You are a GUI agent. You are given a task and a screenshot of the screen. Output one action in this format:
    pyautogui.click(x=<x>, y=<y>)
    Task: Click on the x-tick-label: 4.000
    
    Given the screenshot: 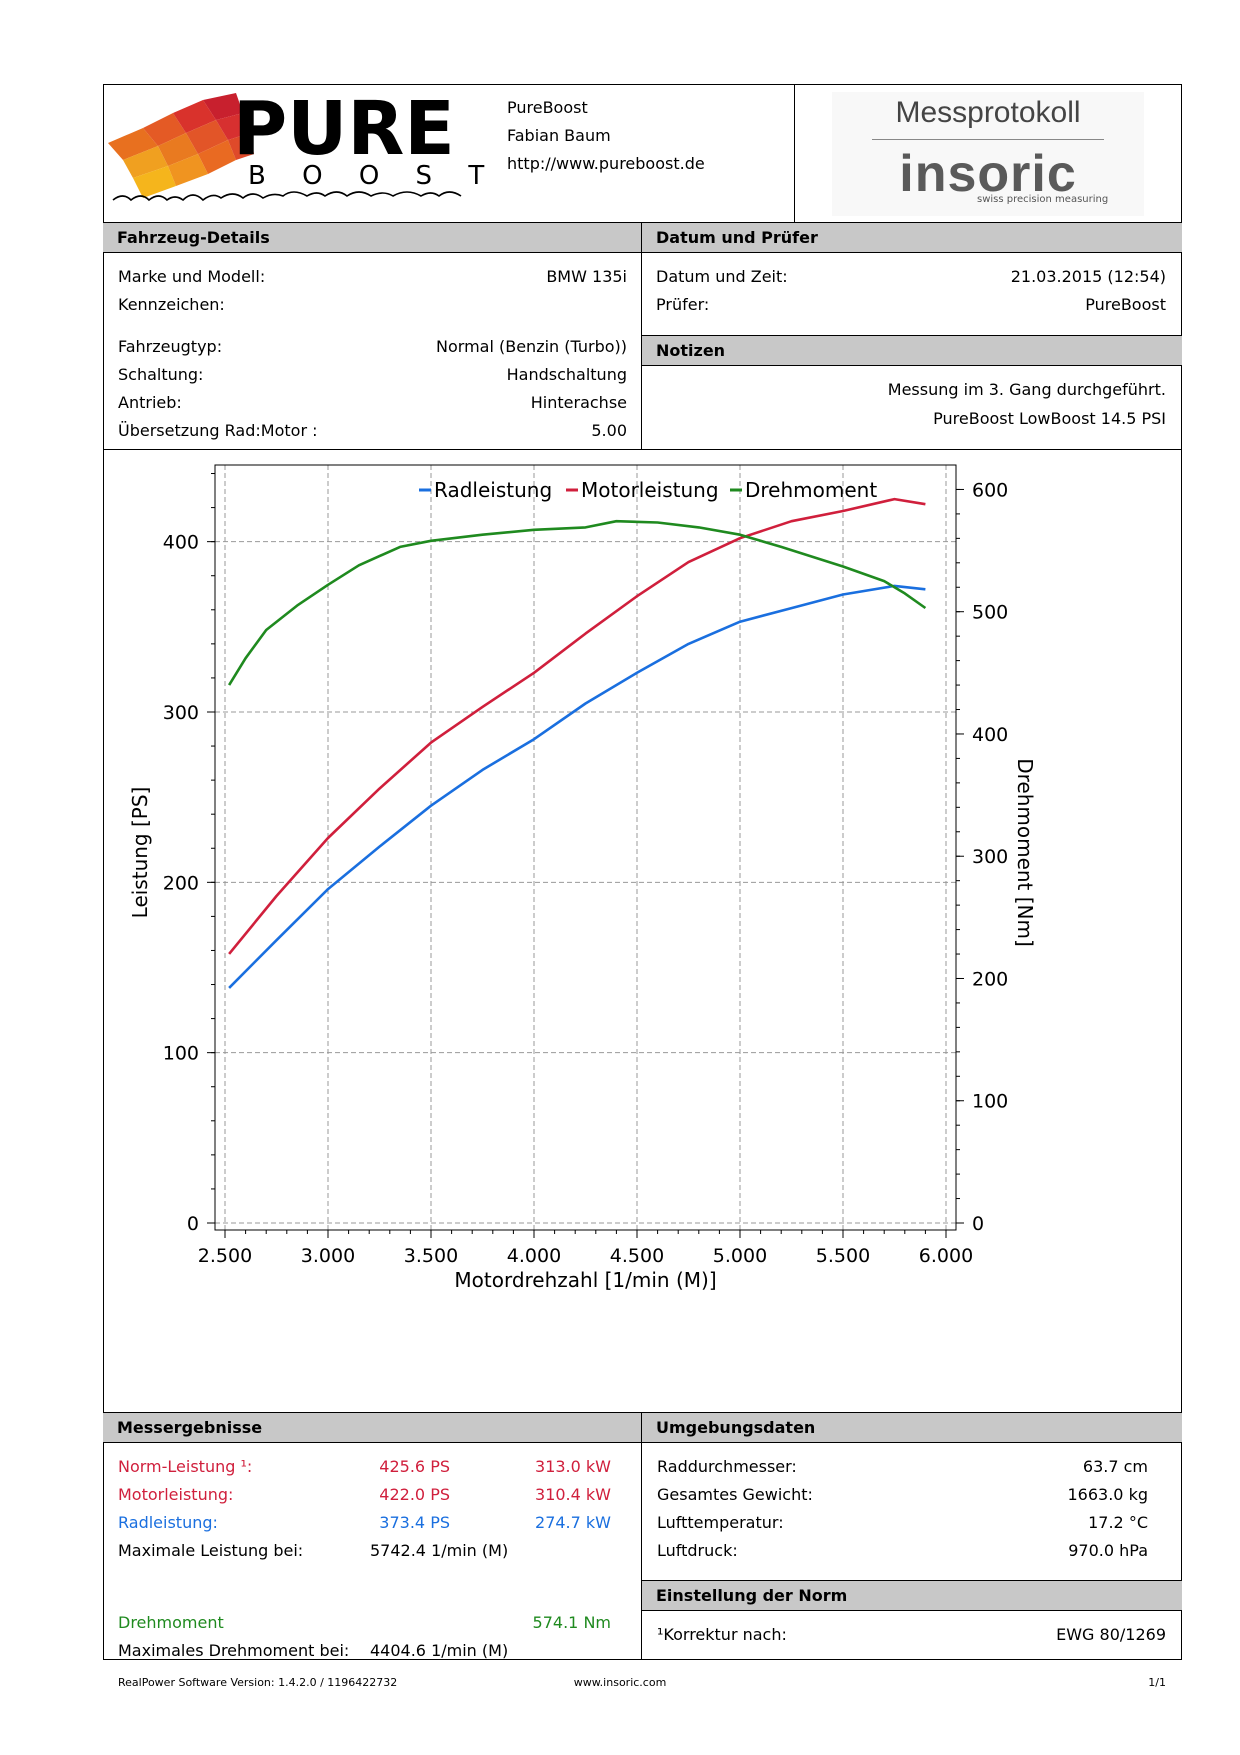 What is the action you would take?
    pyautogui.click(x=534, y=1256)
    